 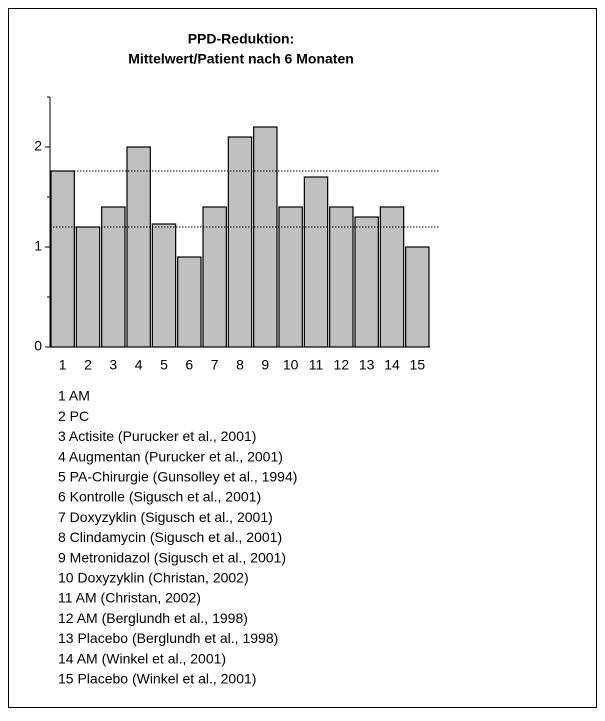 What do you see at coordinates (316, 365) in the screenshot?
I see `x-tick-label: 11` at bounding box center [316, 365].